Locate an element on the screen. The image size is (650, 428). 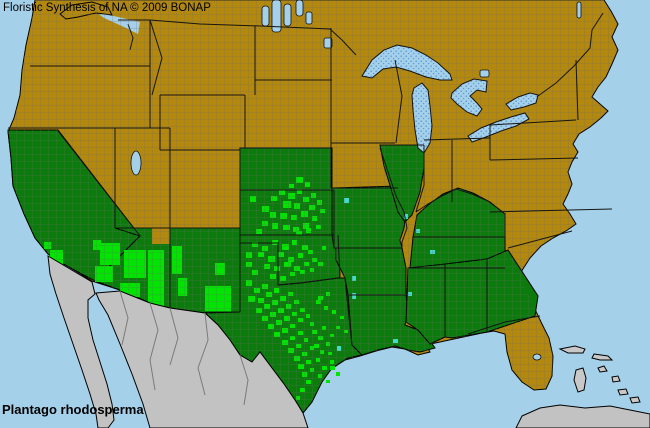
region-baja-california is located at coordinates (81, 341).